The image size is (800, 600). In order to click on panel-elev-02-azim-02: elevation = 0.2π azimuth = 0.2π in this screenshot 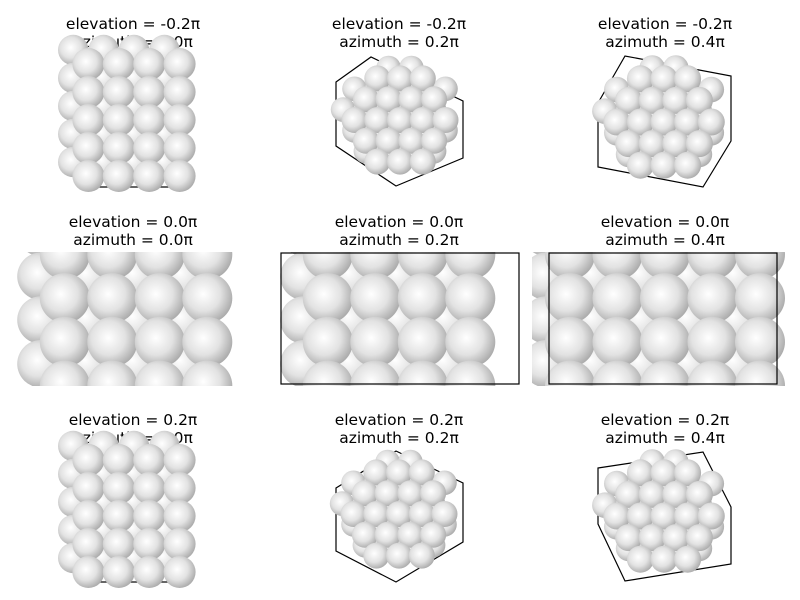, I will do `click(399, 496)`.